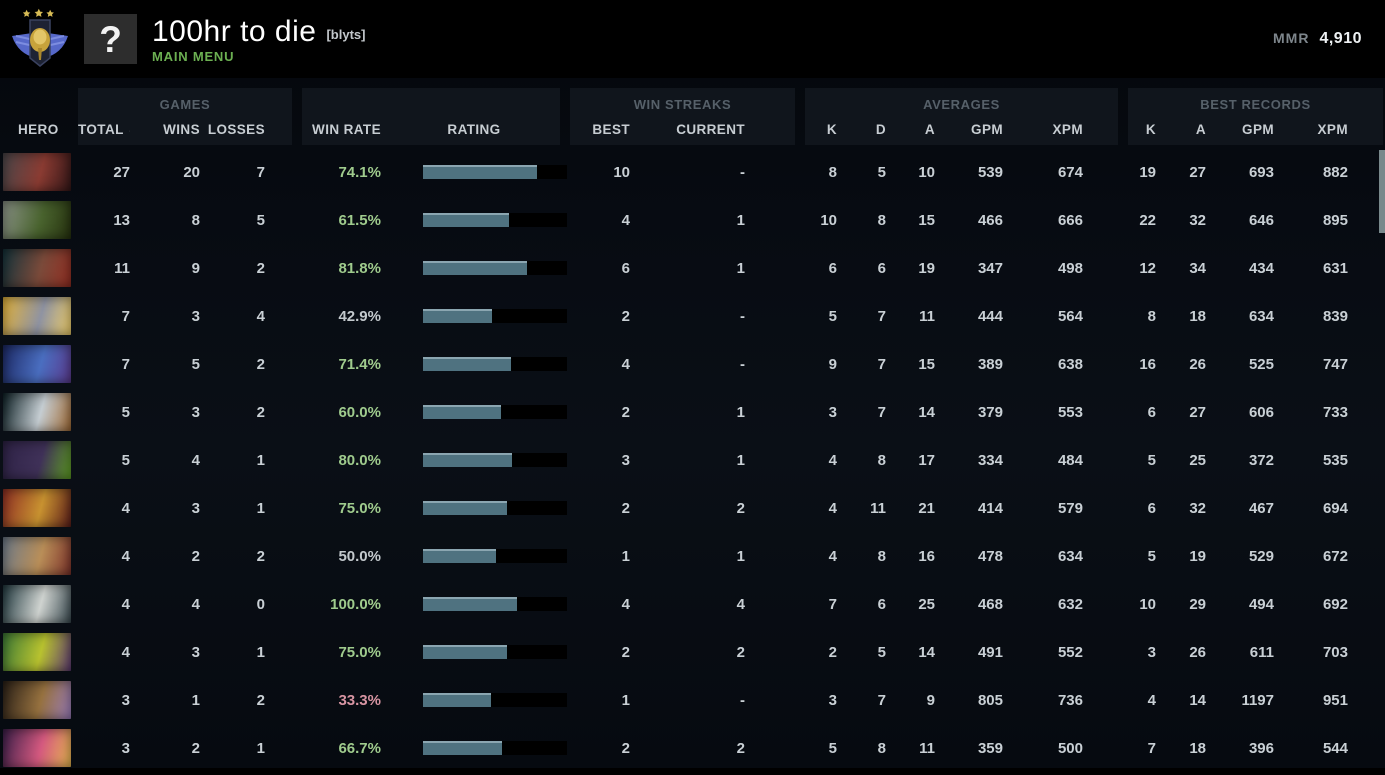 This screenshot has height=775, width=1385. I want to click on avg-assists-cell: 14, so click(926, 652).